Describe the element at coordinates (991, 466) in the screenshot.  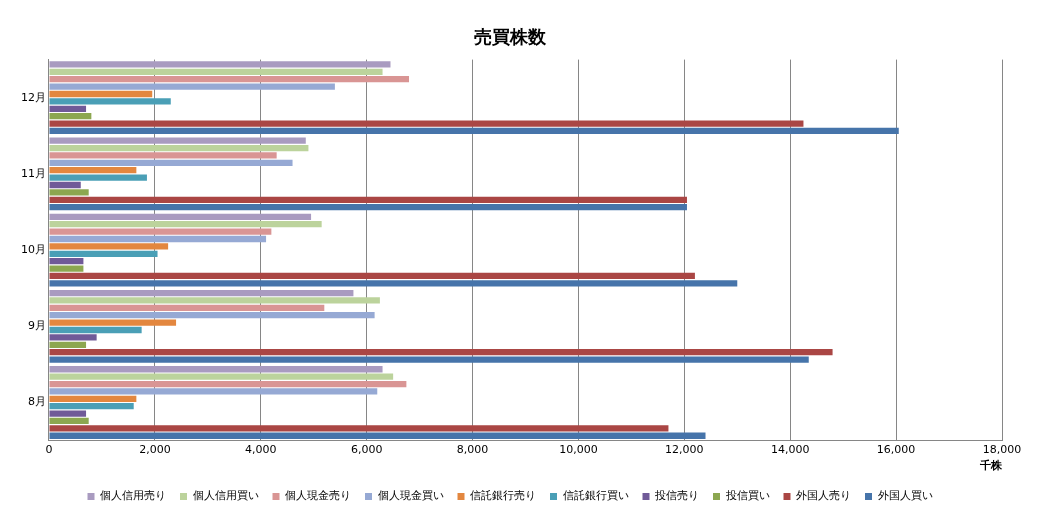
I see `x-axis-title: 千株` at that location.